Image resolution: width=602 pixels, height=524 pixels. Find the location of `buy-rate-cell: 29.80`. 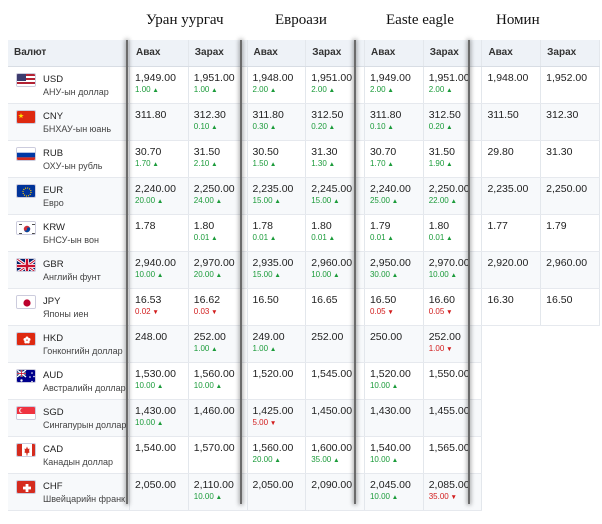

buy-rate-cell: 29.80 is located at coordinates (511, 159).